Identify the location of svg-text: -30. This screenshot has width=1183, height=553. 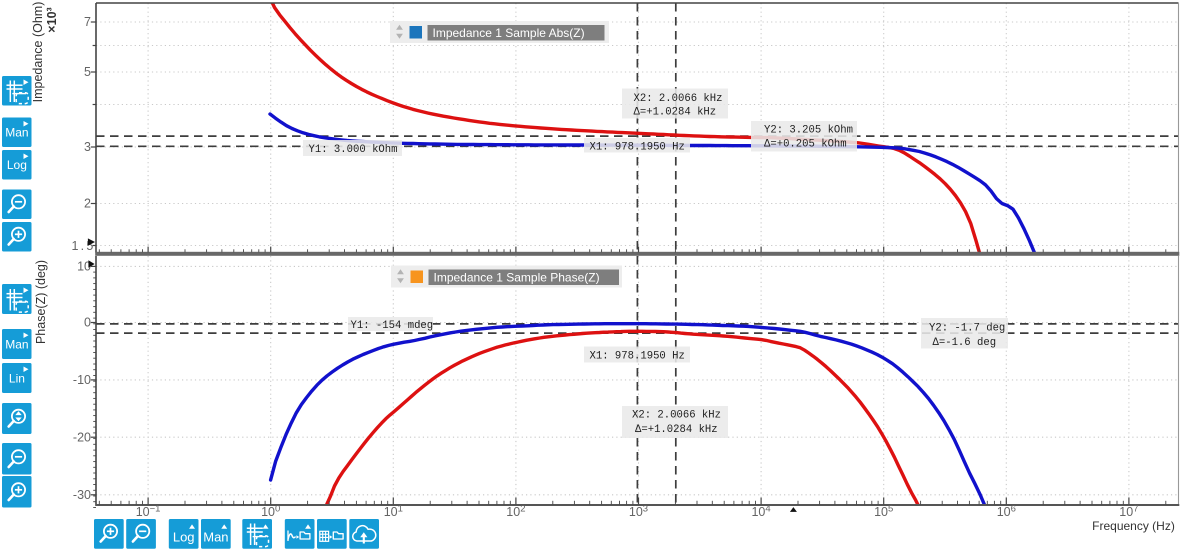
(82, 495).